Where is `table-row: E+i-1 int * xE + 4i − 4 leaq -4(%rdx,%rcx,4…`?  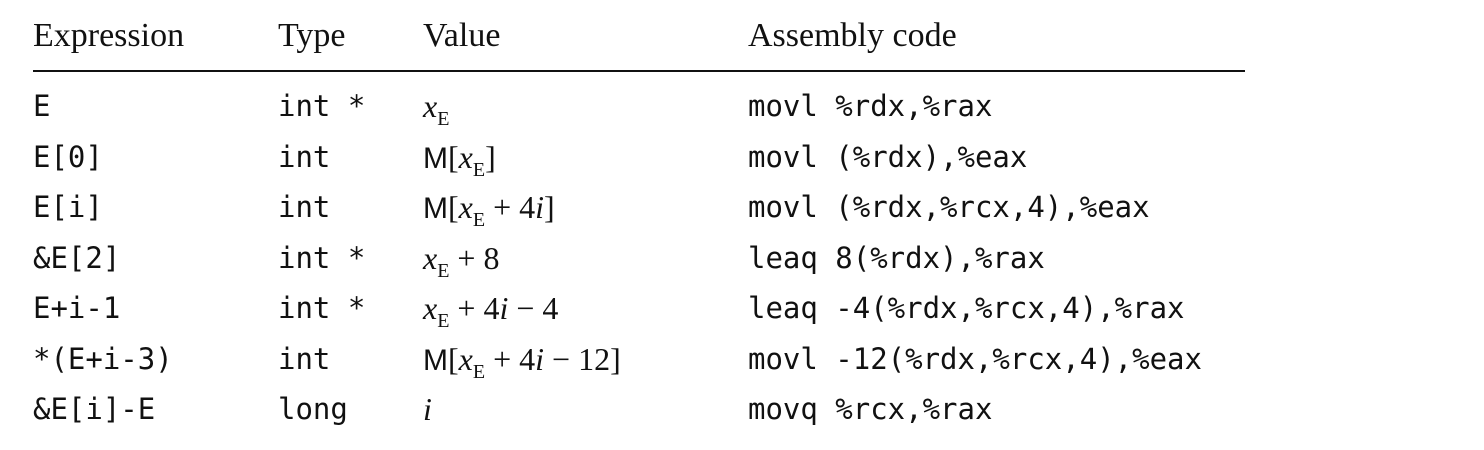
table-row: E+i-1 int * xE + 4i − 4 leaq -4(%rdx,%rcx,4… is located at coordinates (639, 309).